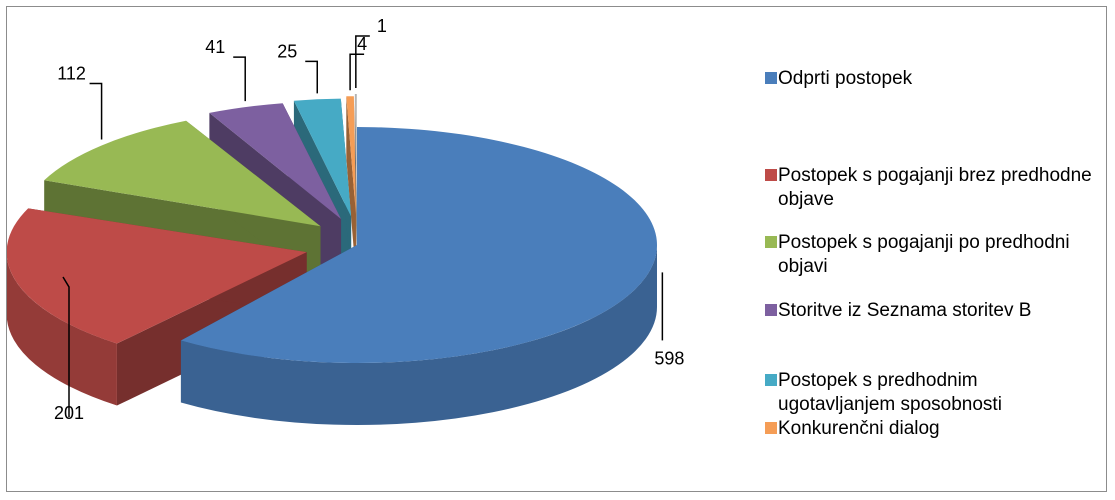 This screenshot has width=1115, height=500. Describe the element at coordinates (382, 26) in the screenshot. I see `label-ostalo: 1` at that location.